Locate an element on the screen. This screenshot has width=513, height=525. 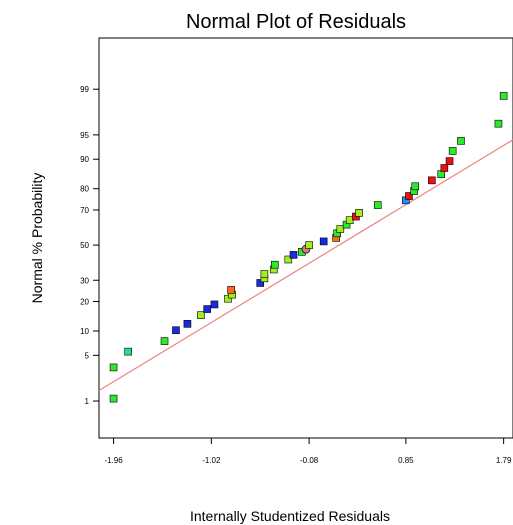
y-tick-label: 50 is located at coordinates (84, 245).